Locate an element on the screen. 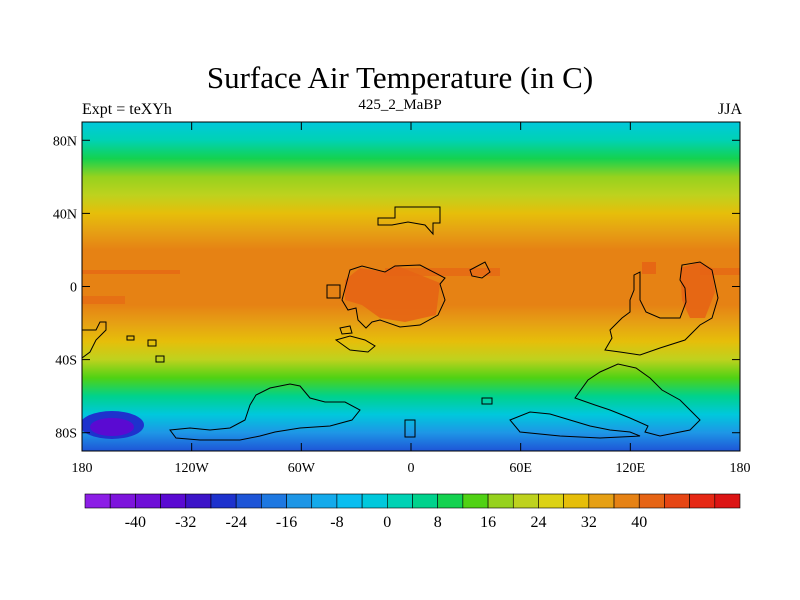 This screenshot has width=800, height=600. cold-spots is located at coordinates (113, 425).